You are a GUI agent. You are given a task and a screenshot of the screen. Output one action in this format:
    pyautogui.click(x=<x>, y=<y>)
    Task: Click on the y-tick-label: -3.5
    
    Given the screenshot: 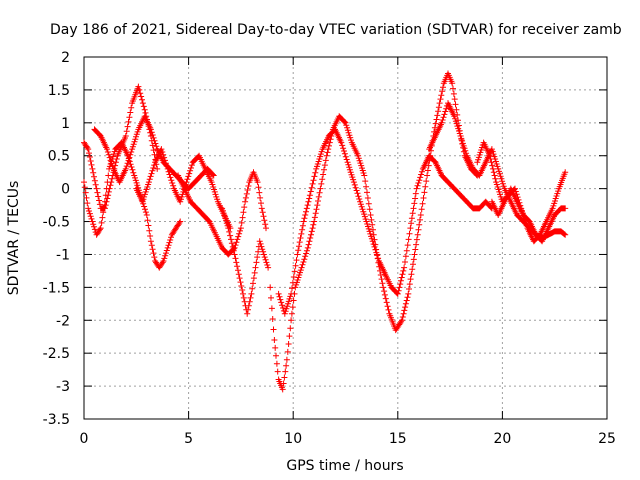 What is the action you would take?
    pyautogui.click(x=56, y=420)
    